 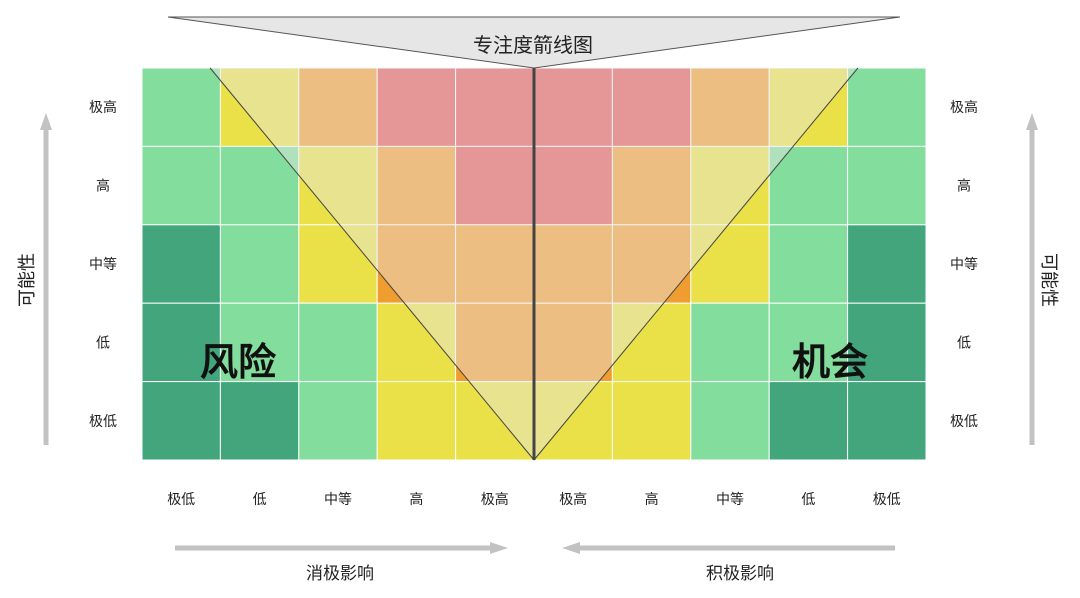 What do you see at coordinates (534, 499) in the screenshot?
I see `column-labels: 极低 低 中等 高 极高 极高 高 中等 低 极低` at bounding box center [534, 499].